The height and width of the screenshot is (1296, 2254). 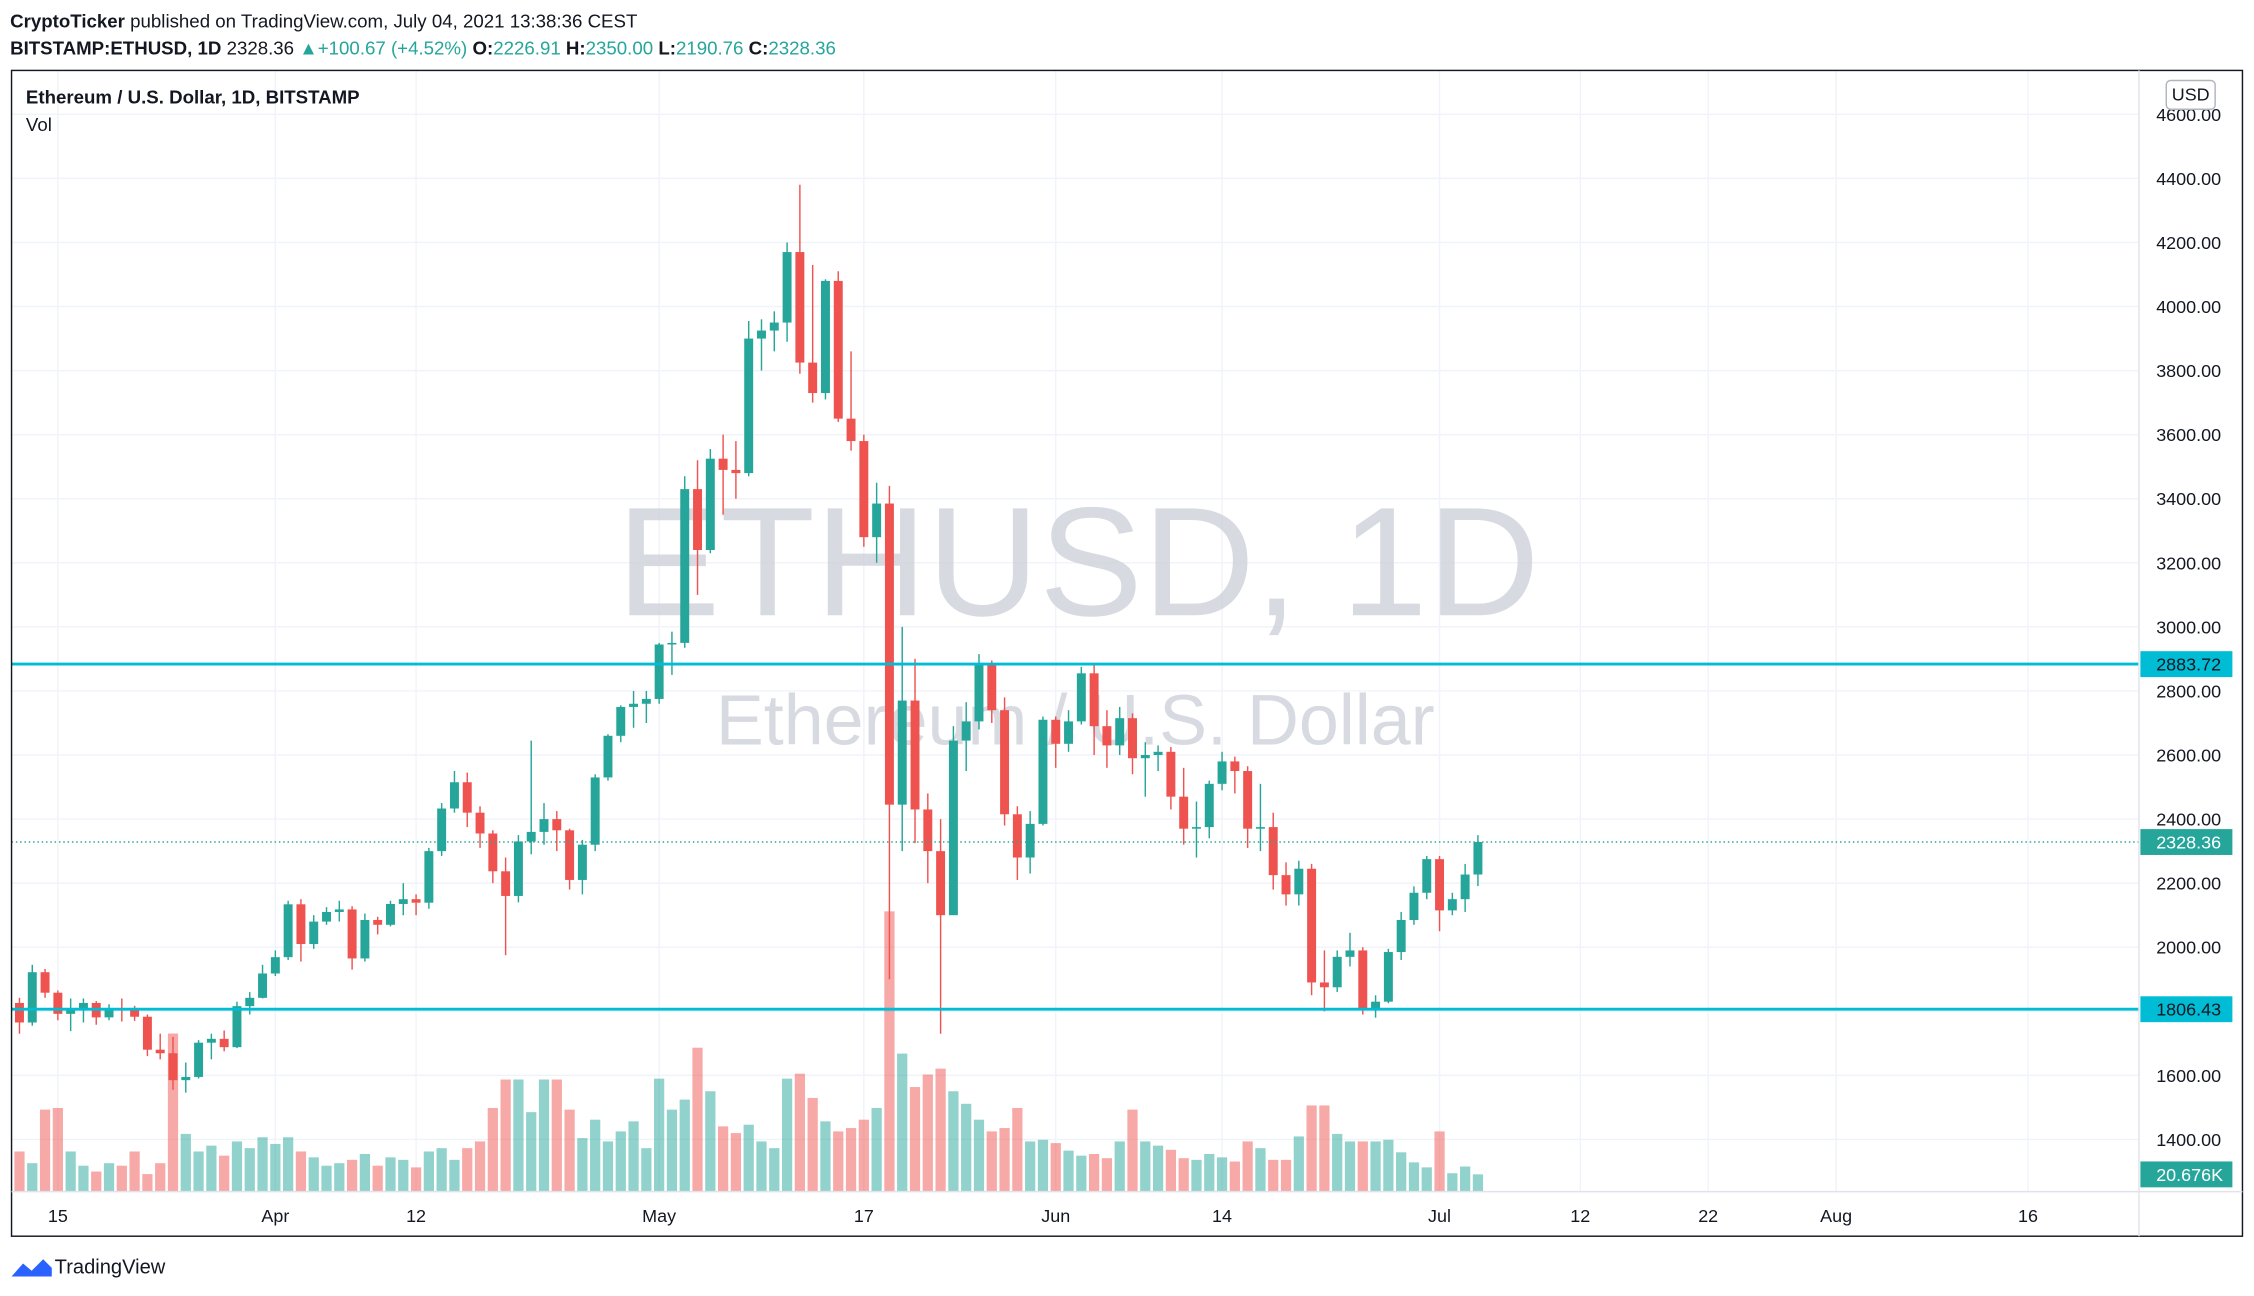 I want to click on l-value: 2190.76, so click(x=710, y=48).